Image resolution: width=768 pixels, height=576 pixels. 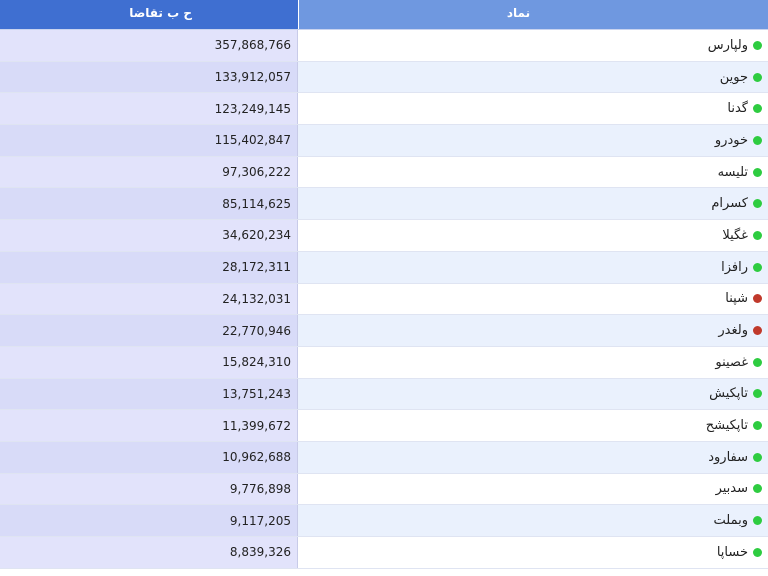 What do you see at coordinates (149, 204) in the screenshot?
I see `demand-value-cell: 85,114,625` at bounding box center [149, 204].